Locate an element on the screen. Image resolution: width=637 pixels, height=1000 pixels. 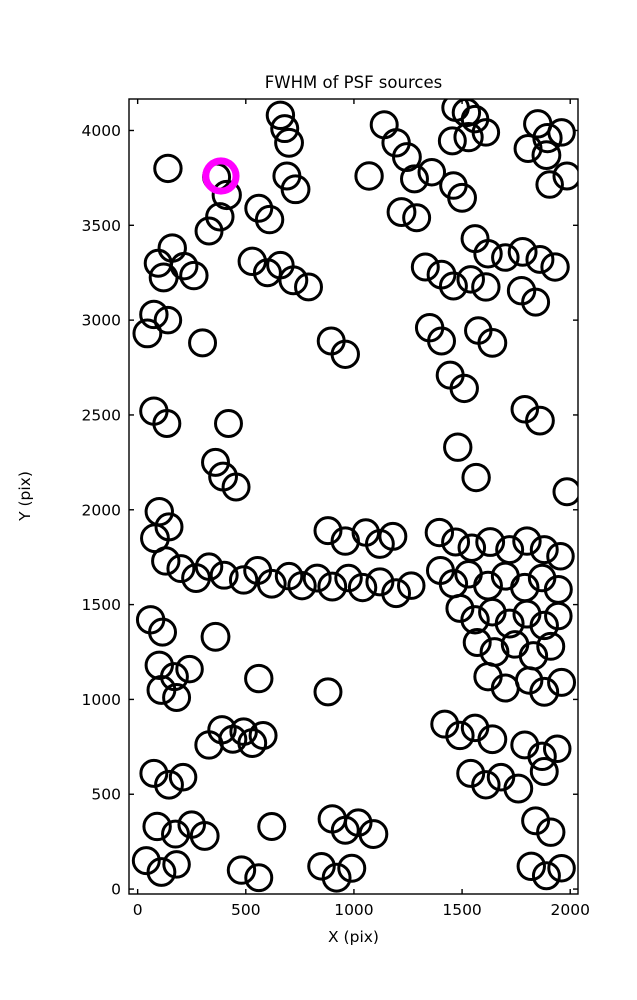
x-tick-label: 500 is located at coordinates (246, 910).